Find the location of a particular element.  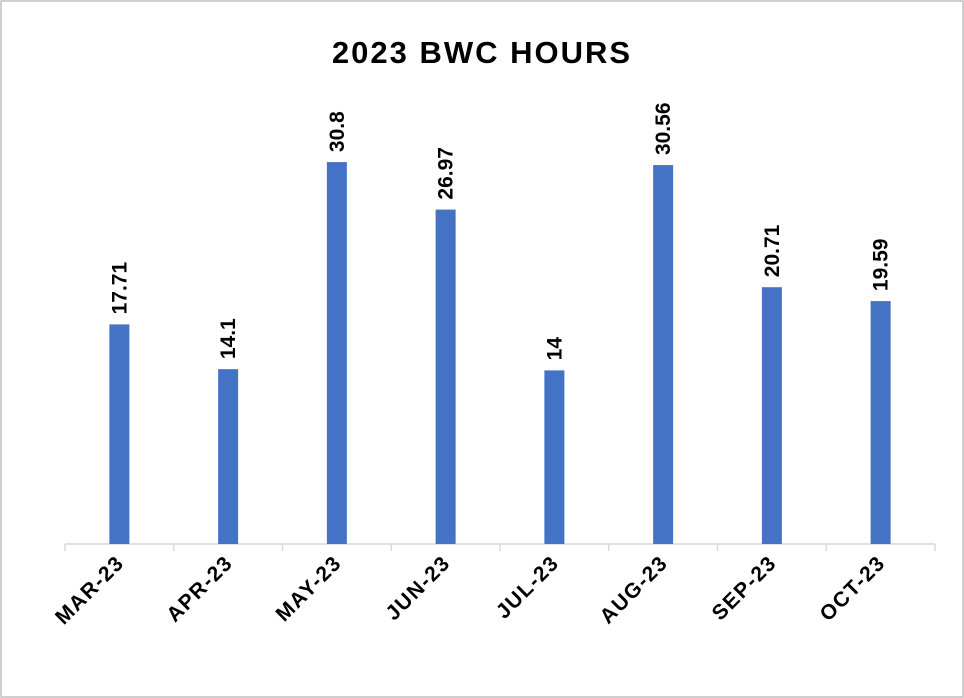

data-label: 14 is located at coordinates (554, 349).